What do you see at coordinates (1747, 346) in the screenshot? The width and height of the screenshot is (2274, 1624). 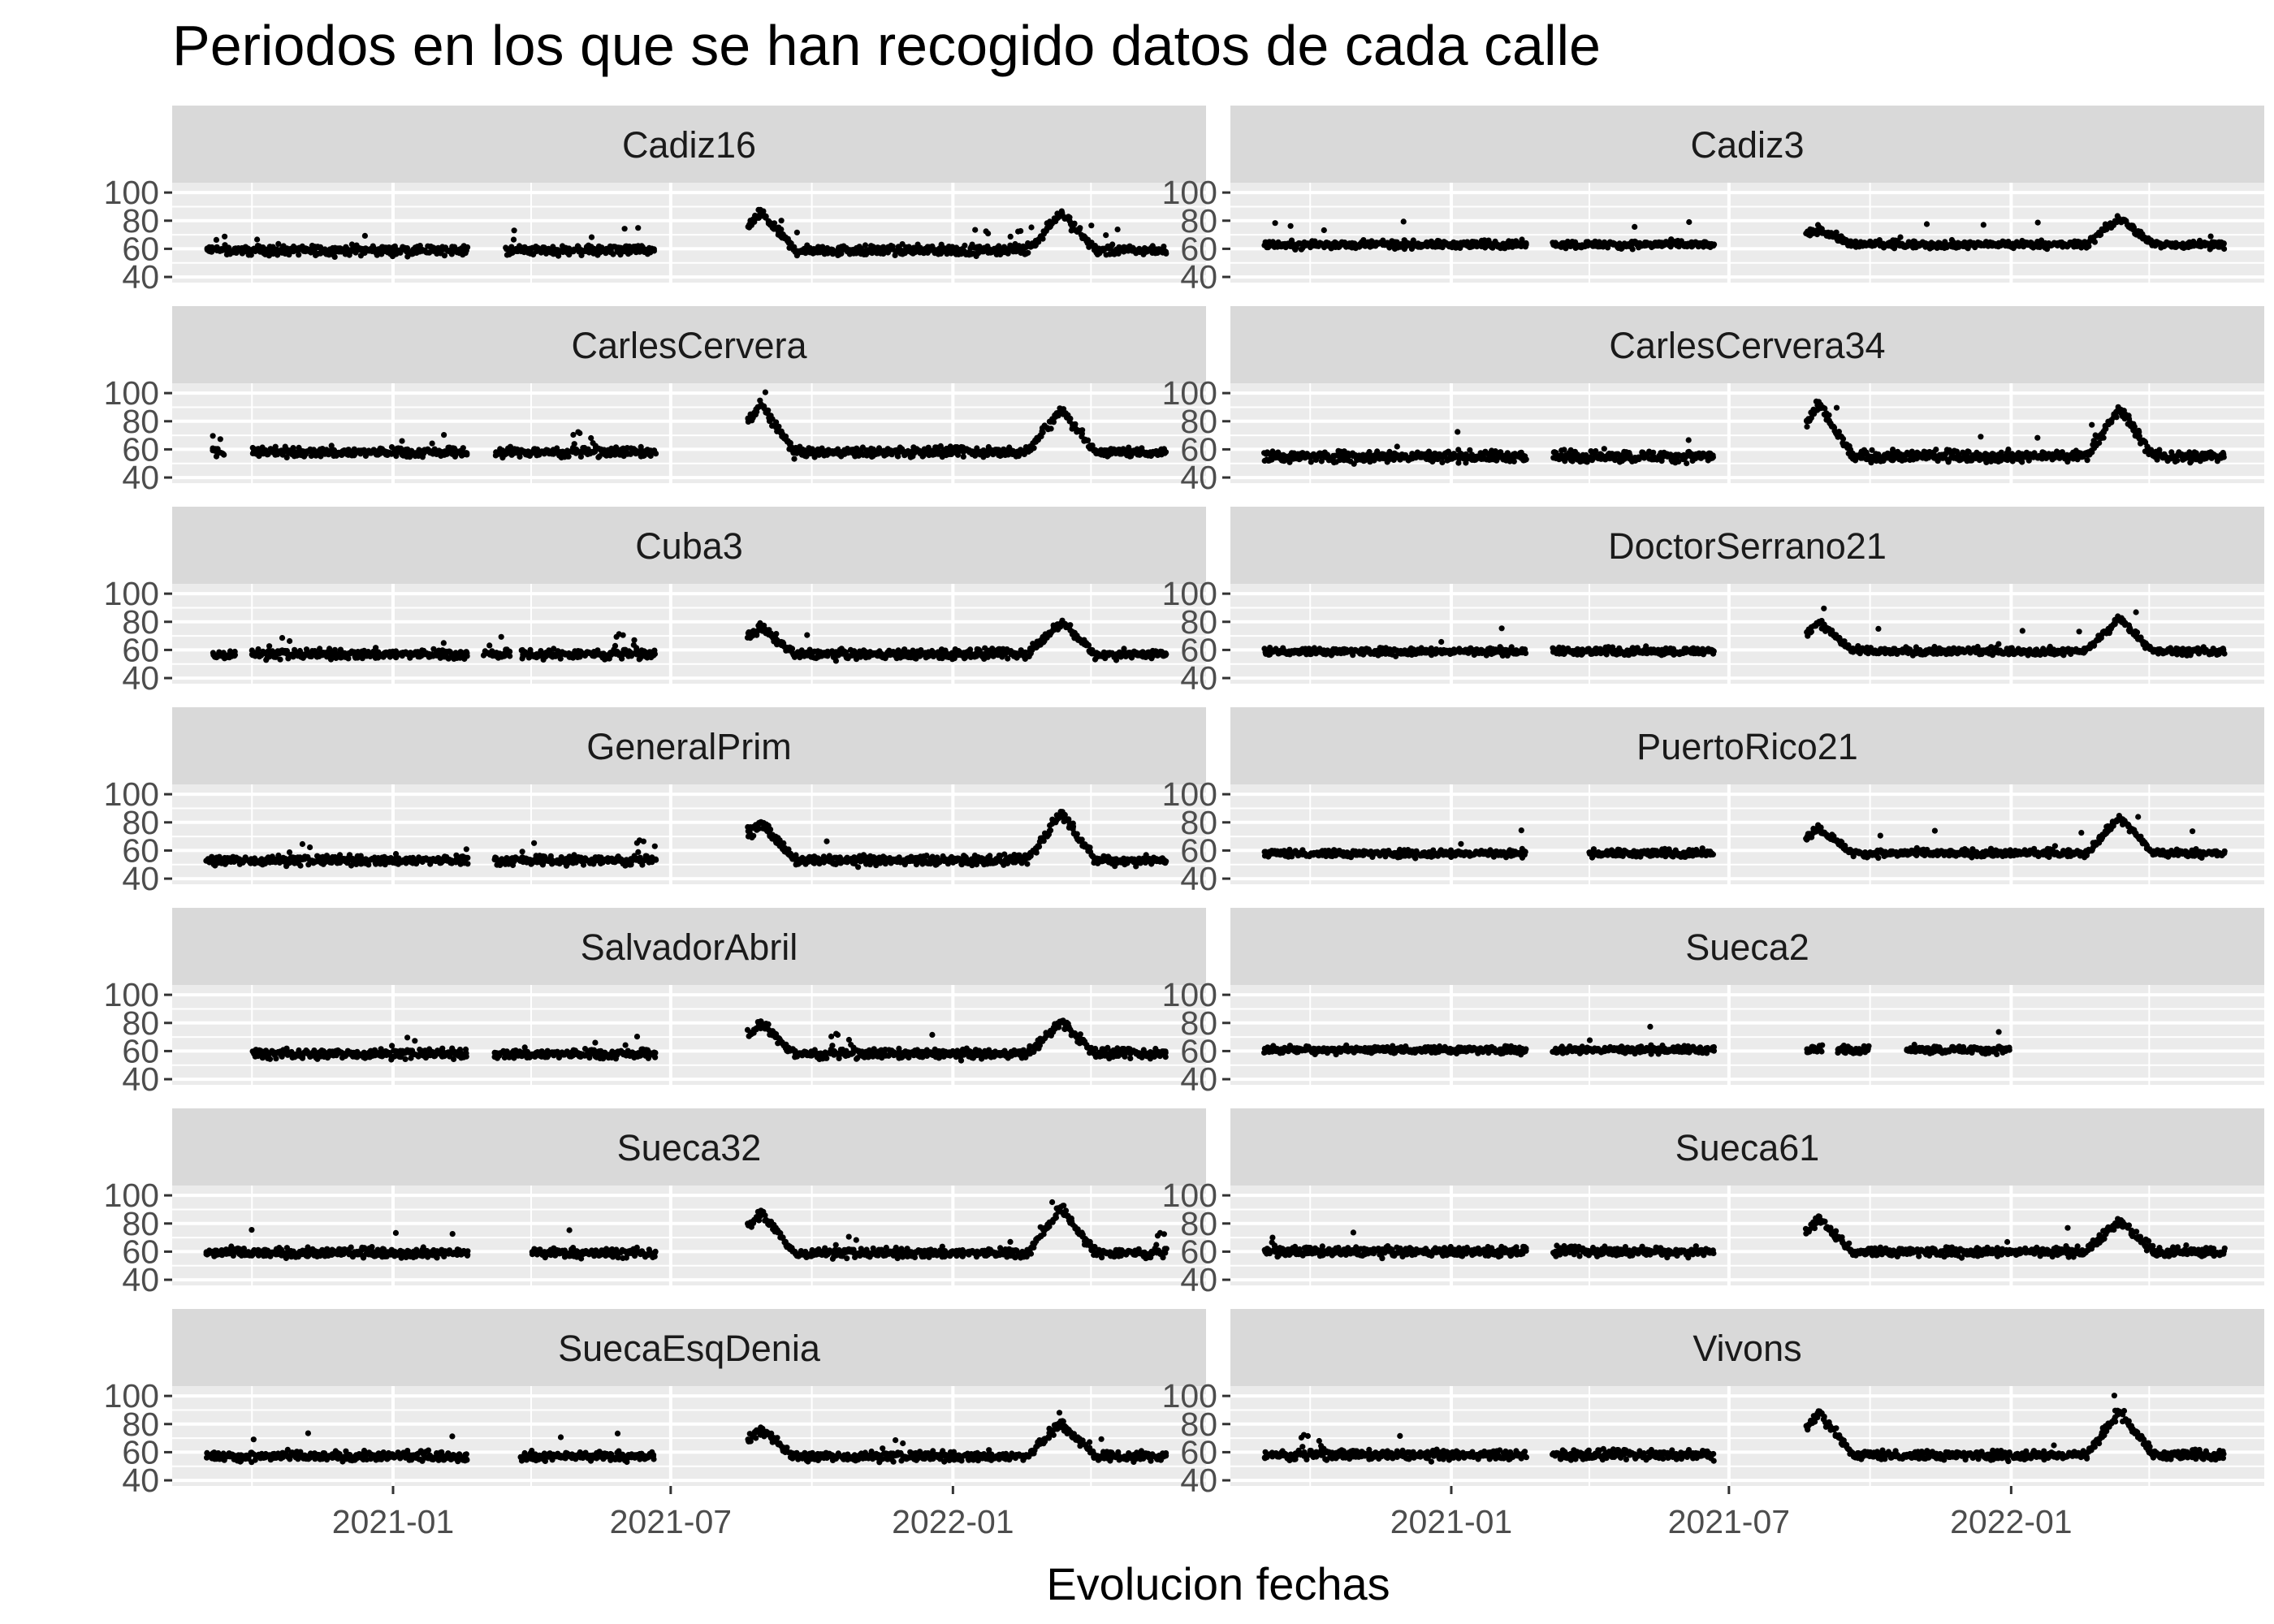 I see `facet-strip-label: CarlesCervera34` at bounding box center [1747, 346].